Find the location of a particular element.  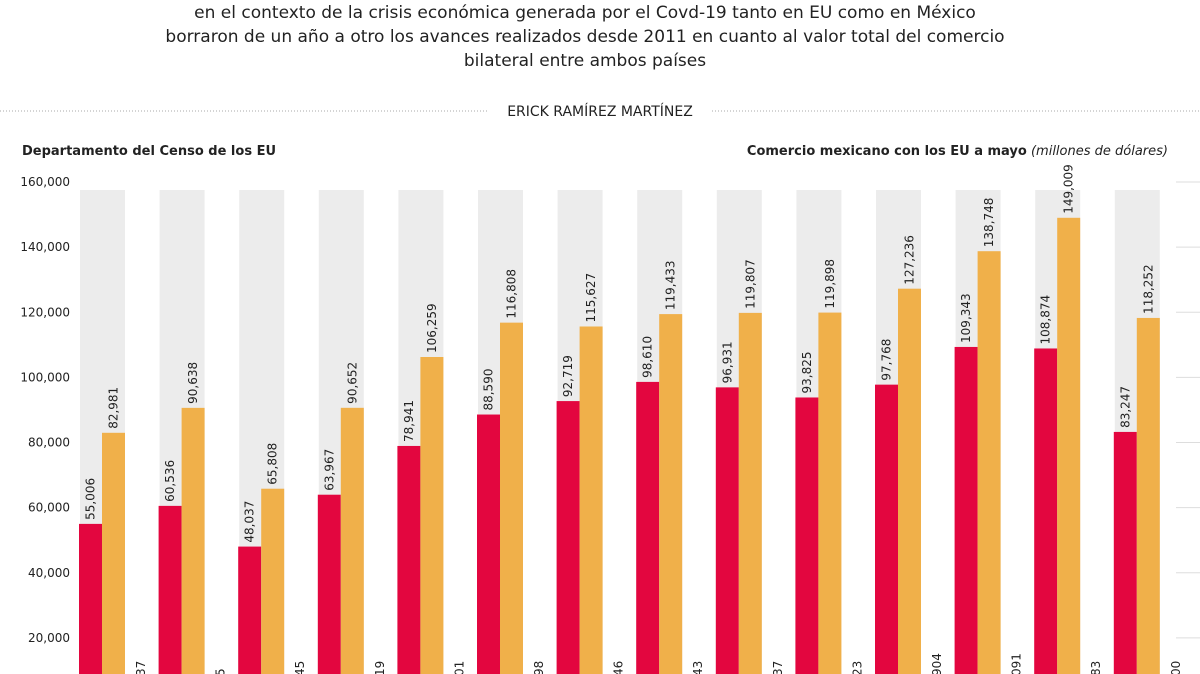

value-label: 97,768 is located at coordinates (887, 360).